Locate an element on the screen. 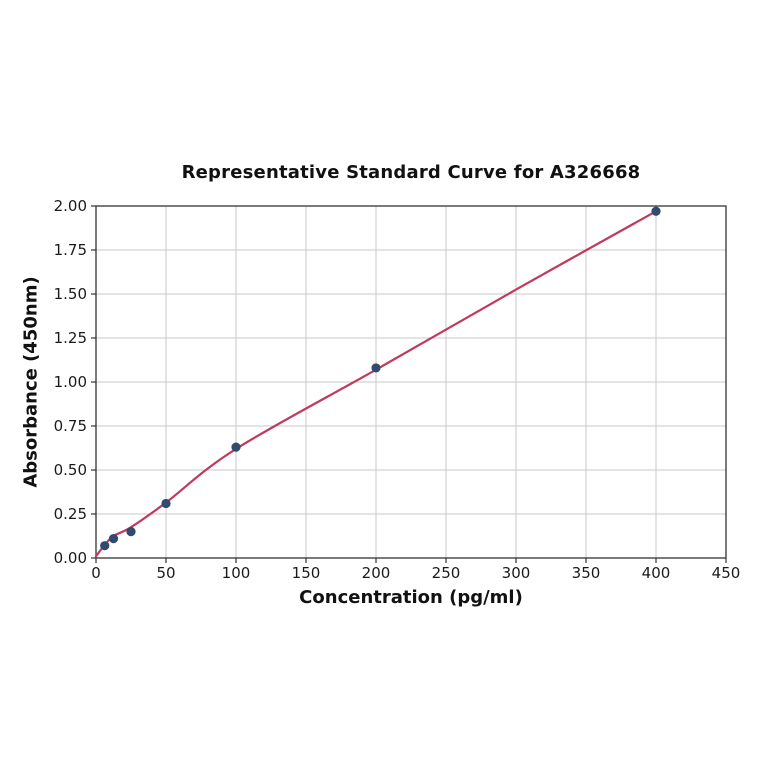 The image size is (764, 764). x-tick-label: 400 is located at coordinates (656, 573).